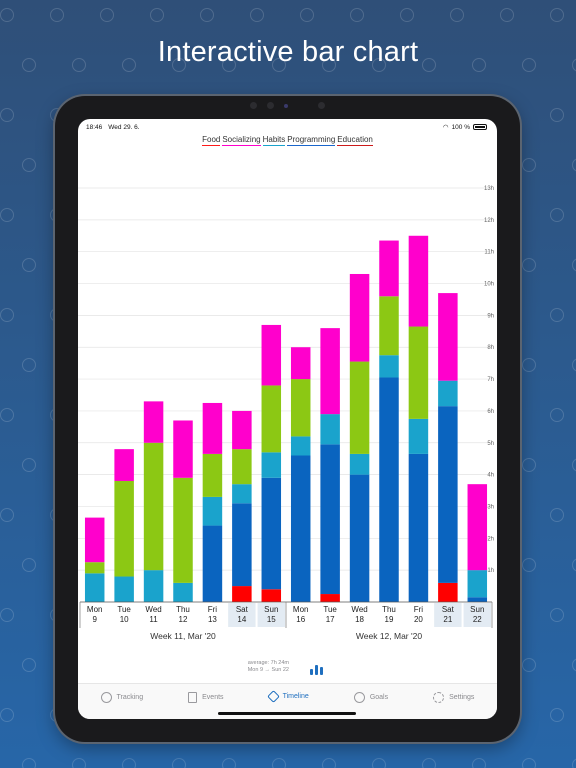 This screenshot has height=768, width=576. What do you see at coordinates (490, 507) in the screenshot?
I see `y-tick-label: 3h` at bounding box center [490, 507].